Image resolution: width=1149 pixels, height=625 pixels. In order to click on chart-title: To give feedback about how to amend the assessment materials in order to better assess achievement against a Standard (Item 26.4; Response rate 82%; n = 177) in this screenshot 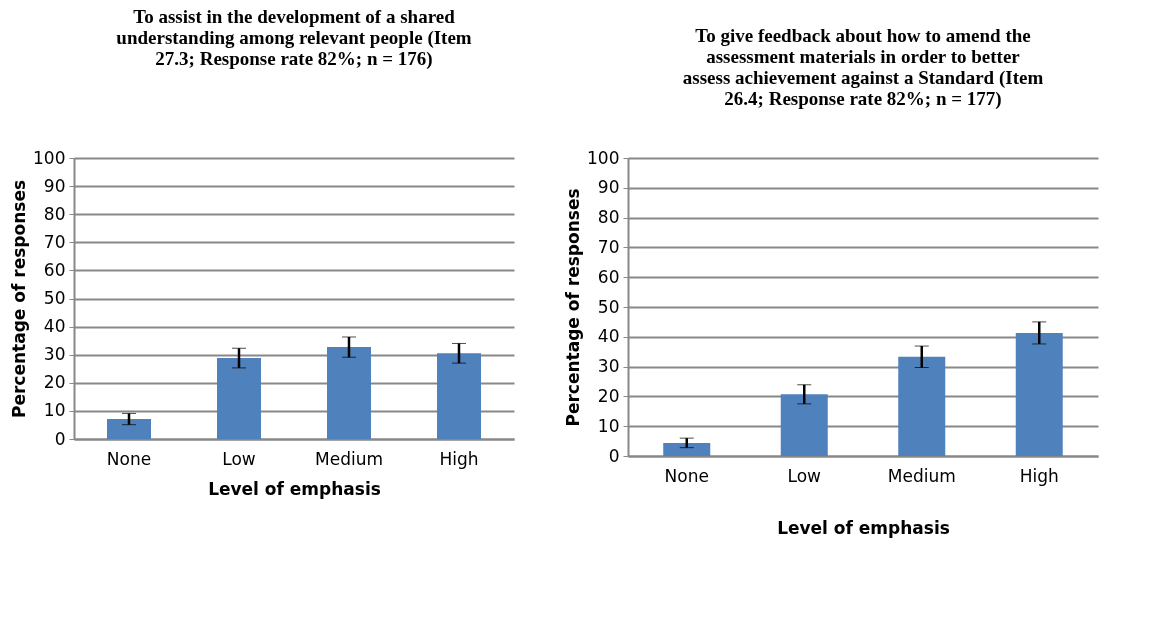, I will do `click(863, 67)`.